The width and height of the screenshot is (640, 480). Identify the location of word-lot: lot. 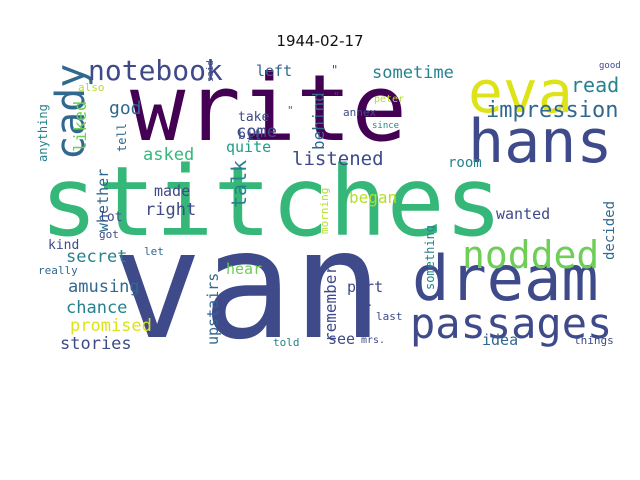
(110, 217).